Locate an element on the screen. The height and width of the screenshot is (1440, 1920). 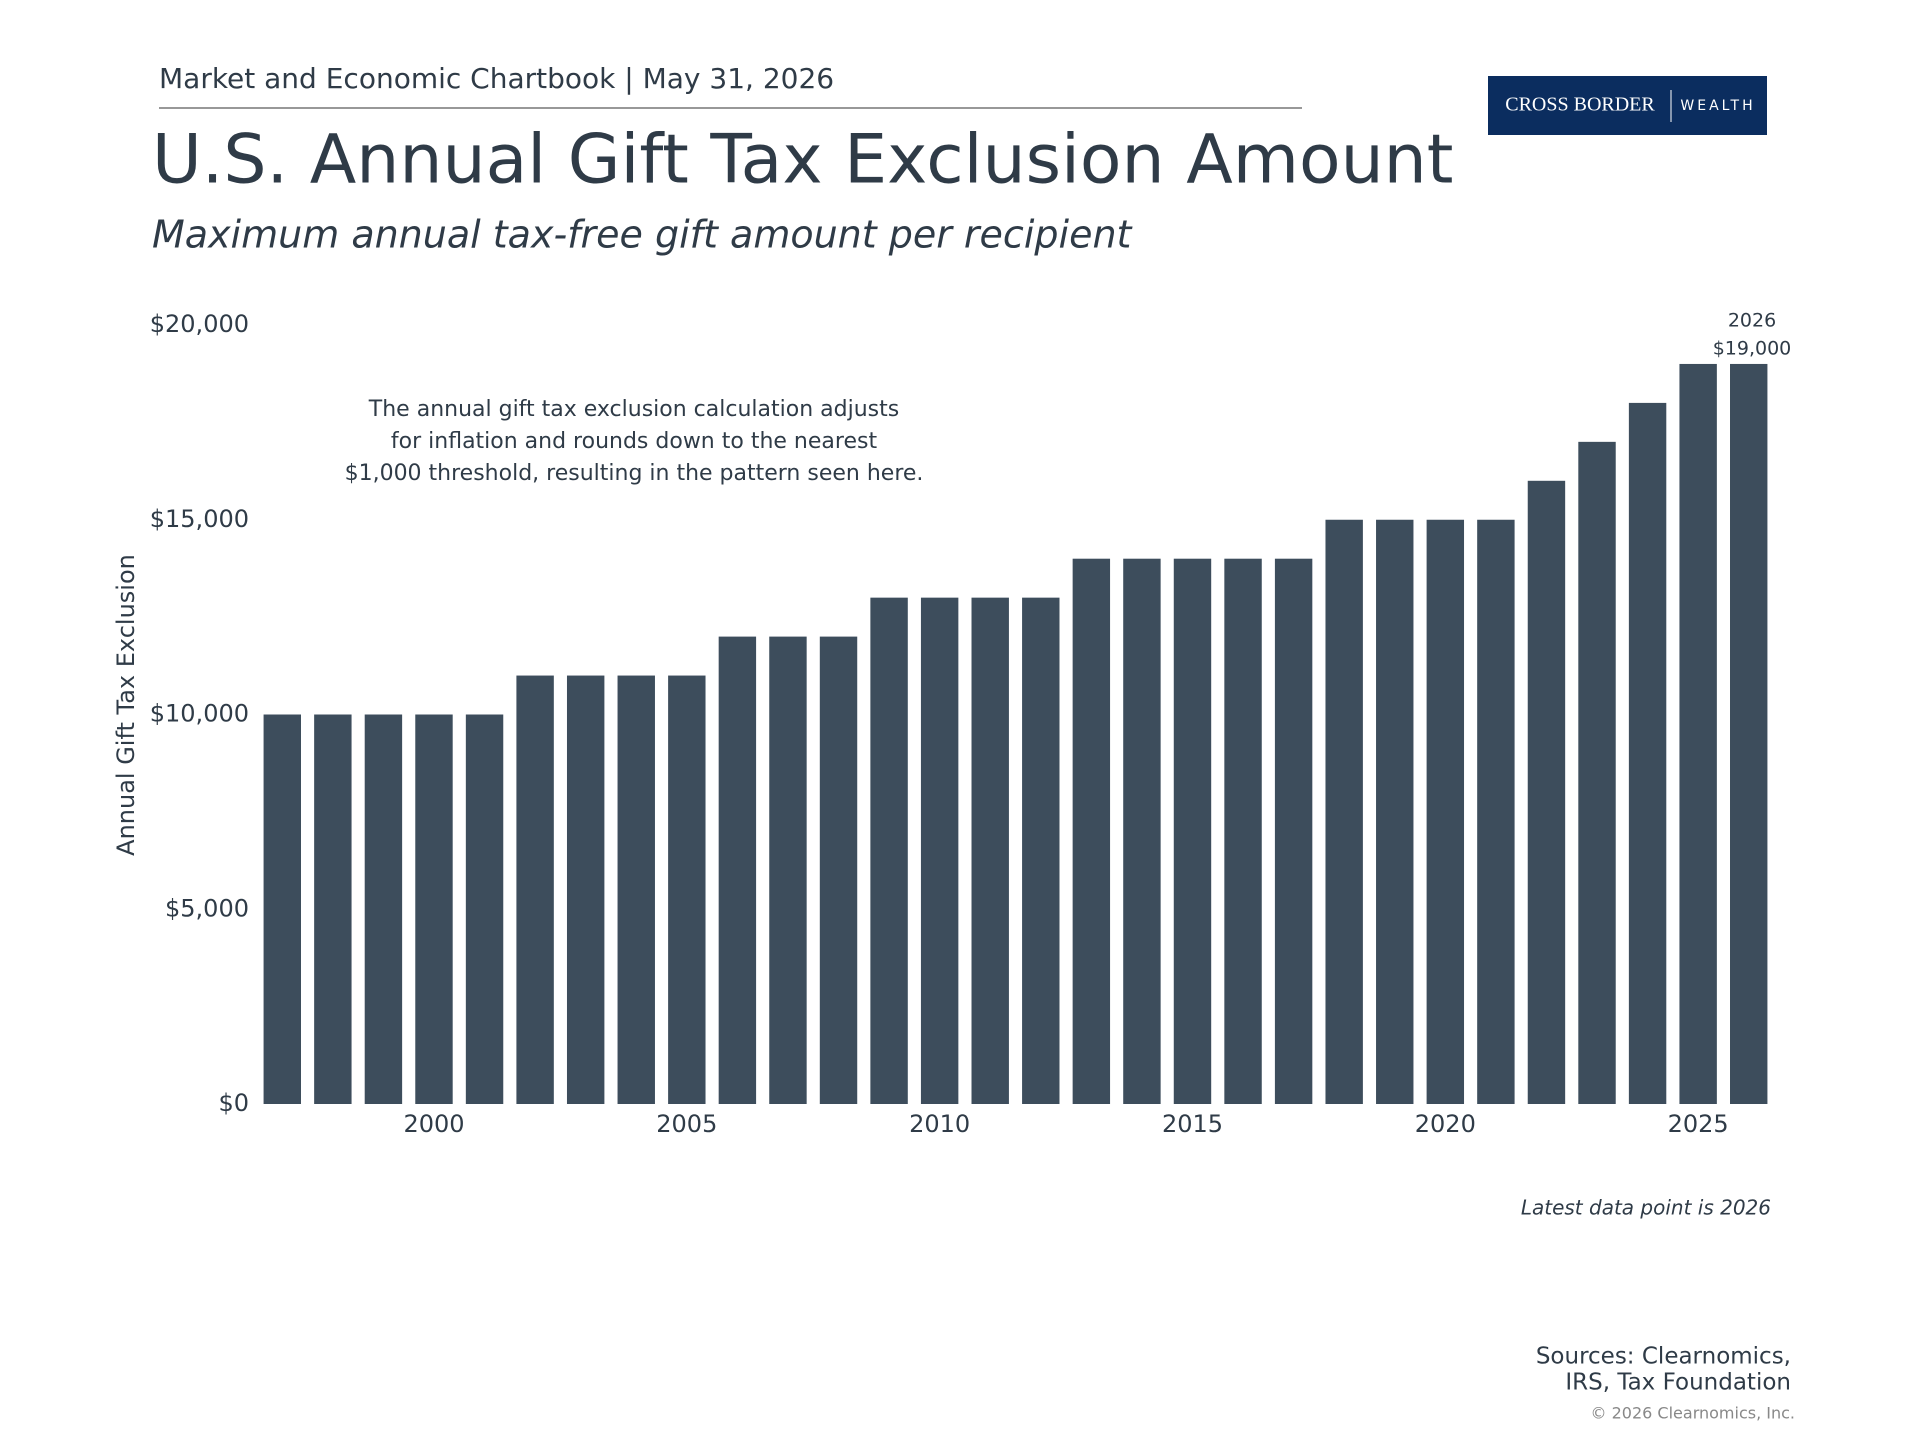
footnote: Latest data point is 2026 is located at coordinates (1646, 1208).